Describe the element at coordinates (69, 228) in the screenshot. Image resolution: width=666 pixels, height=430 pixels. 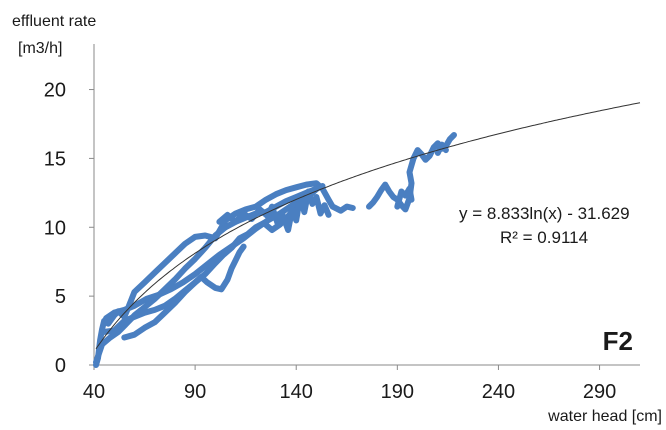
I see `y-axis-ticks: 0 5 10 15 20` at that location.